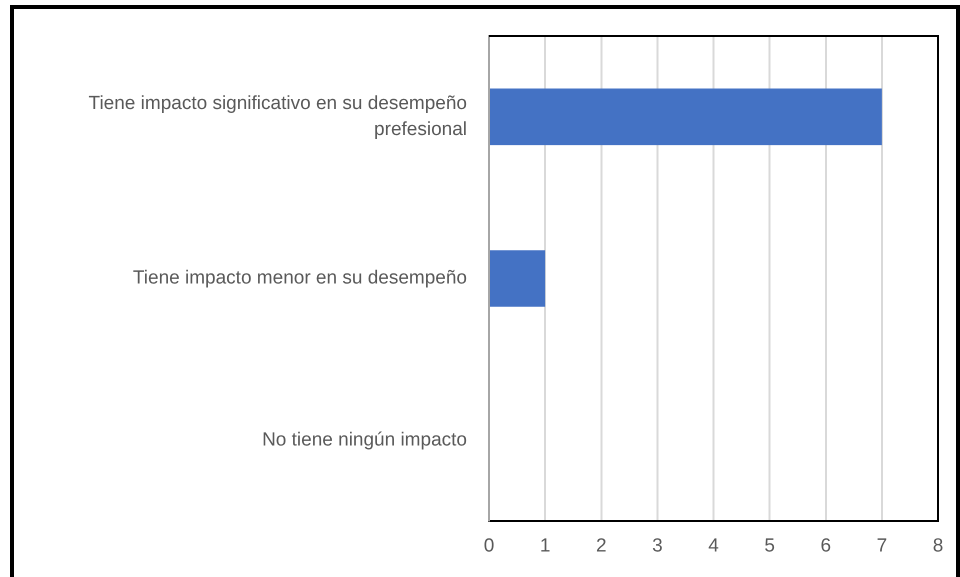  Describe the element at coordinates (714, 546) in the screenshot. I see `x-tick-label: 4` at that location.